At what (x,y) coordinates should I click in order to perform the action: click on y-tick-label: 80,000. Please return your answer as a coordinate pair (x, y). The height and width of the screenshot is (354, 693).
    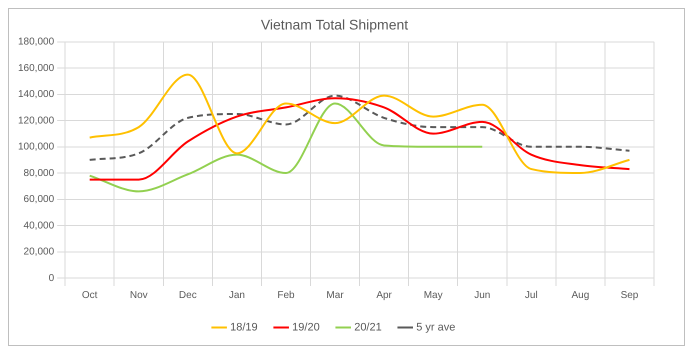
    Looking at the image, I should click on (39, 173).